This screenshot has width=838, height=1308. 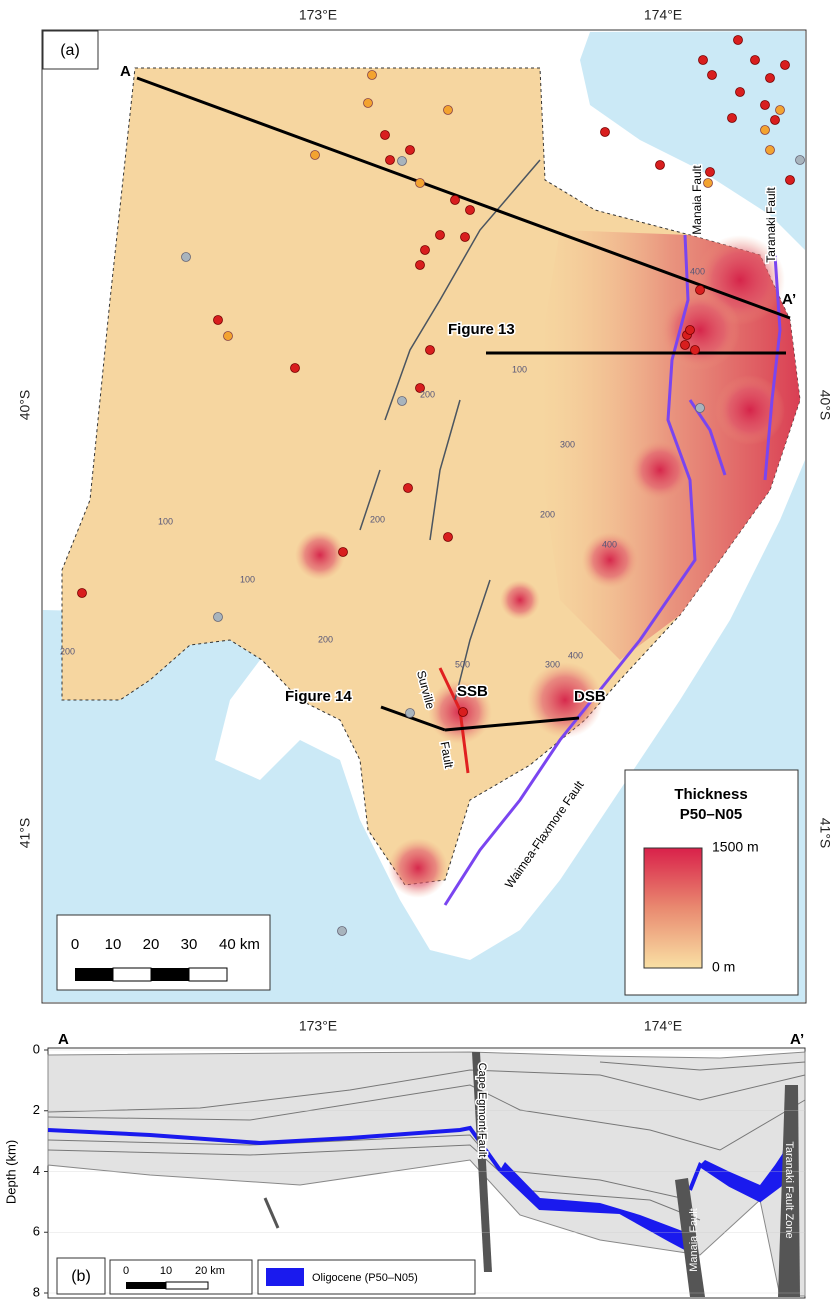 I want to click on figure-ref: Figure 14, so click(x=318, y=696).